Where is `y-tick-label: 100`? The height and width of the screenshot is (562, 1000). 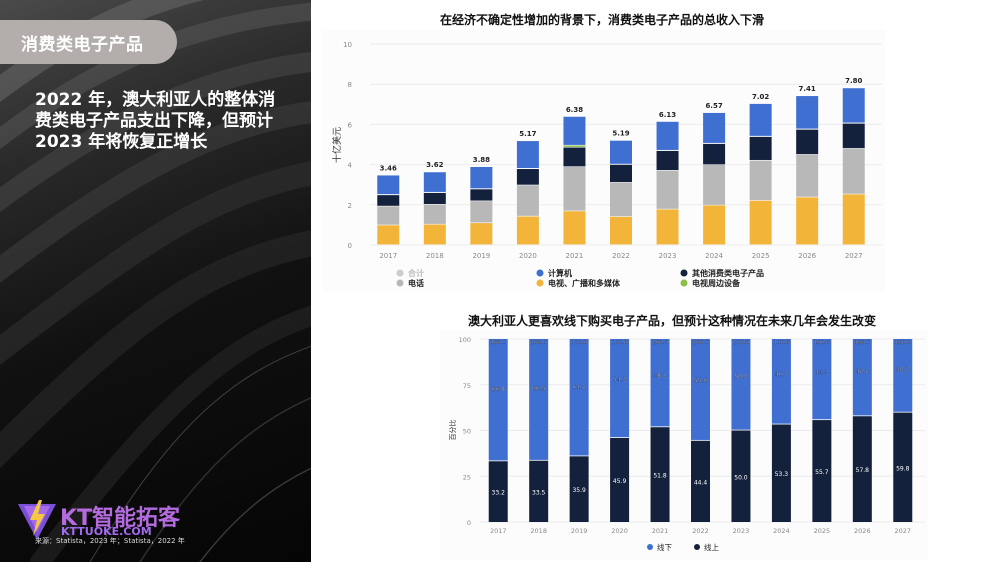 y-tick-label: 100 is located at coordinates (465, 340).